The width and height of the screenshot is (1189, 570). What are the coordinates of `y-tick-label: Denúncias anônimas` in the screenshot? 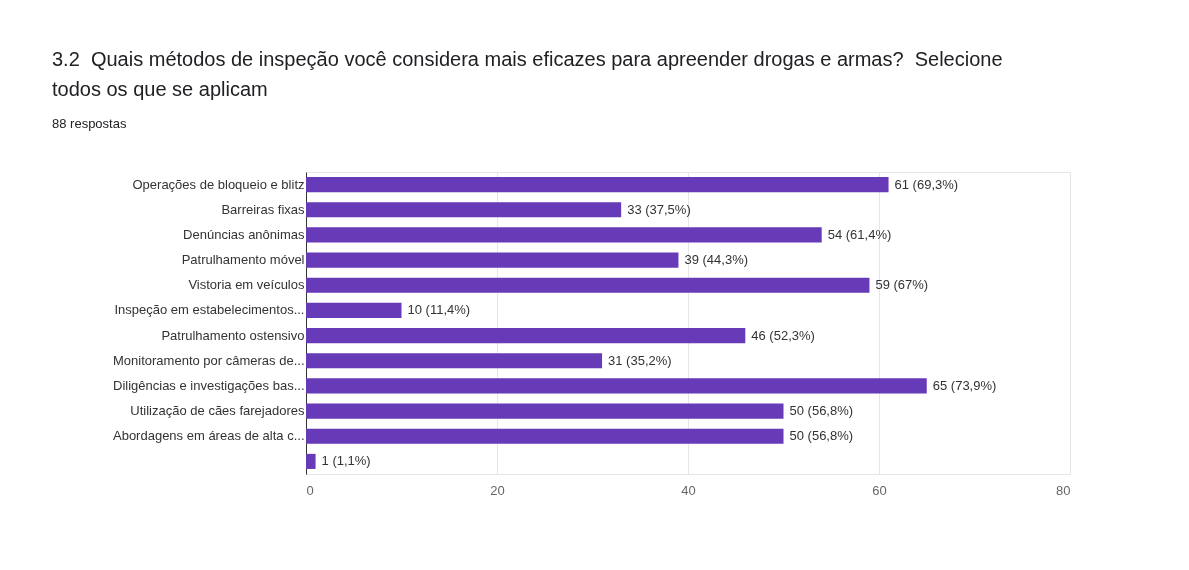 It's located at (244, 234).